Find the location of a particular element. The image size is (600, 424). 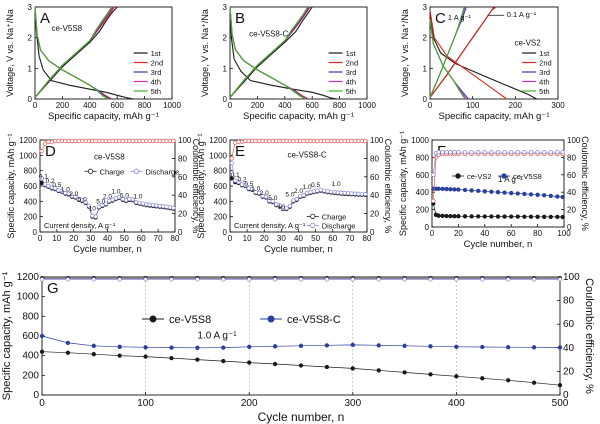

y-tick-label: 1 is located at coordinates (225, 68).